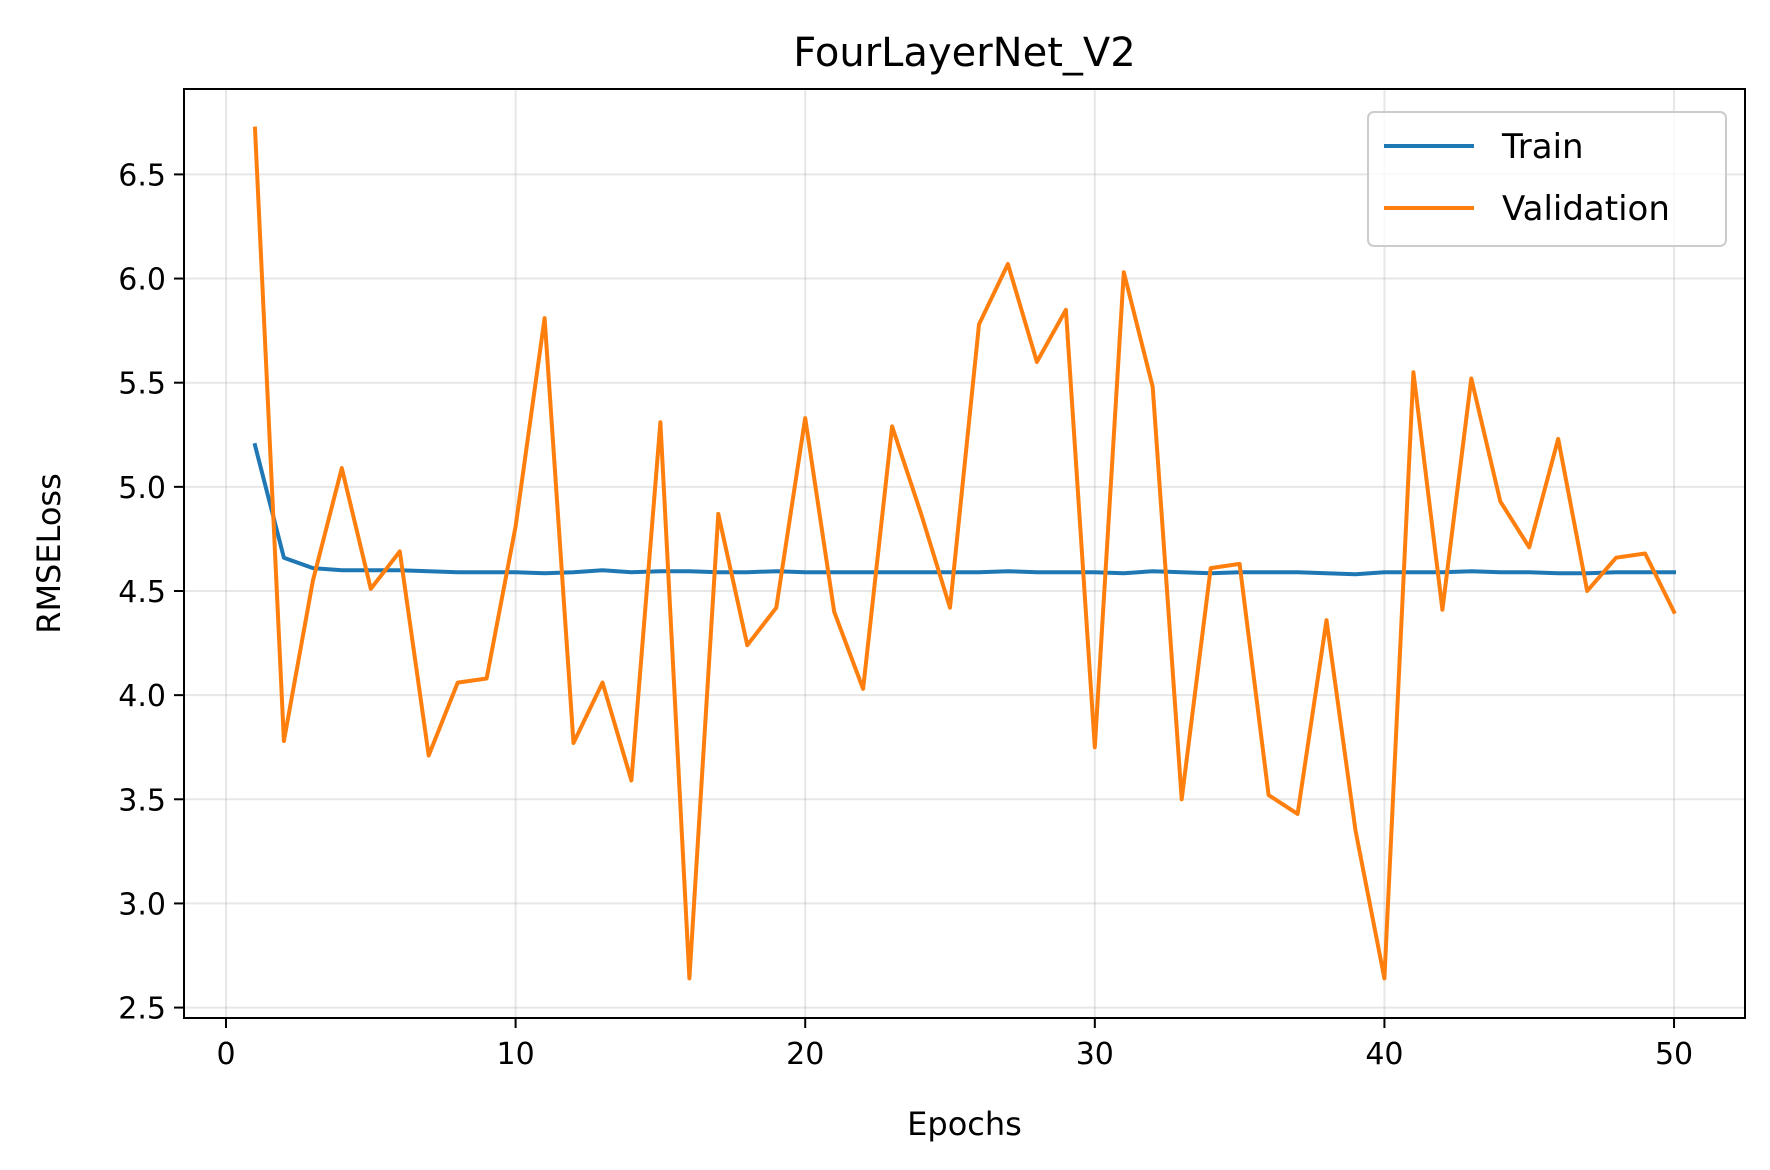 The image size is (1770, 1170). Describe the element at coordinates (142, 384) in the screenshot. I see `y-tick-label: 5.5` at that location.